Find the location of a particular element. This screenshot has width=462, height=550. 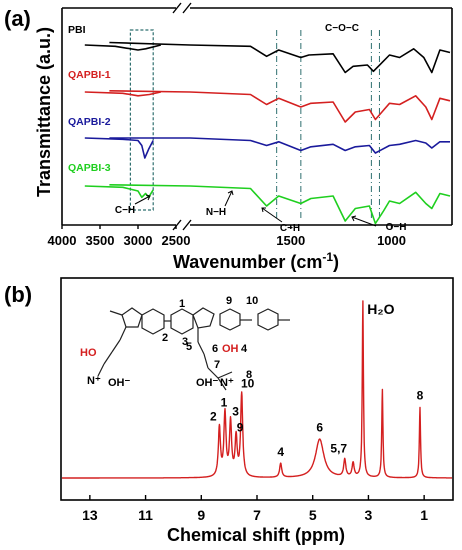

label-n5: 5 is located at coordinates (189, 347).